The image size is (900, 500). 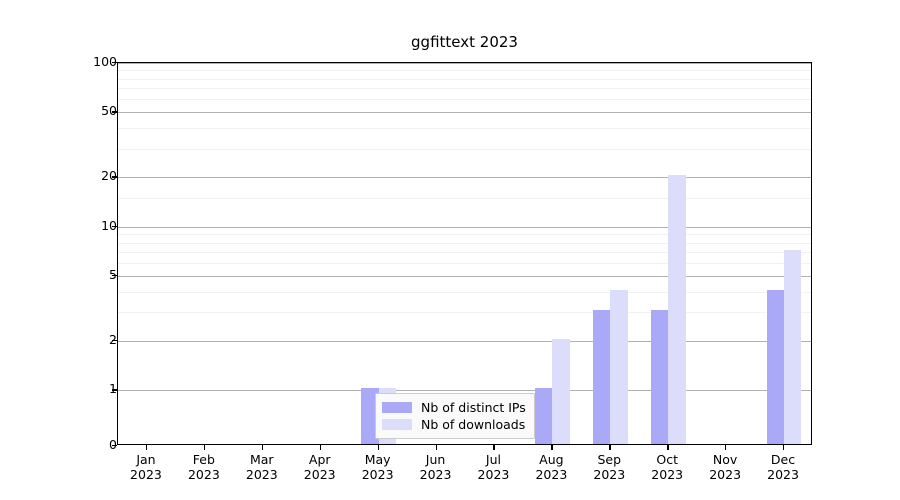 I want to click on y-tick-label: 5, so click(x=95, y=274).